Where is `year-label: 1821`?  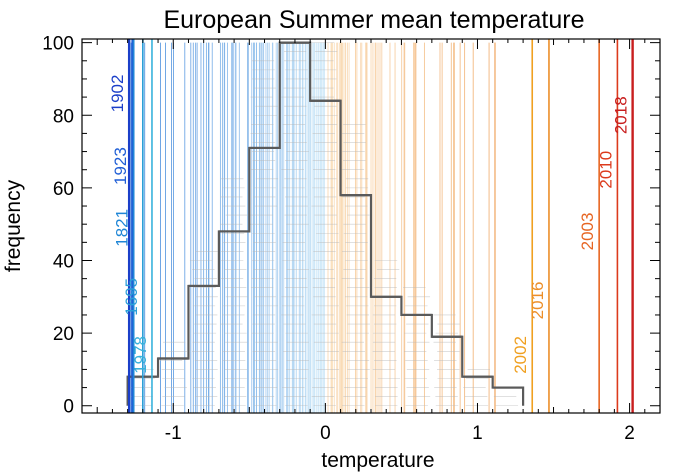
year-label: 1821 is located at coordinates (122, 228).